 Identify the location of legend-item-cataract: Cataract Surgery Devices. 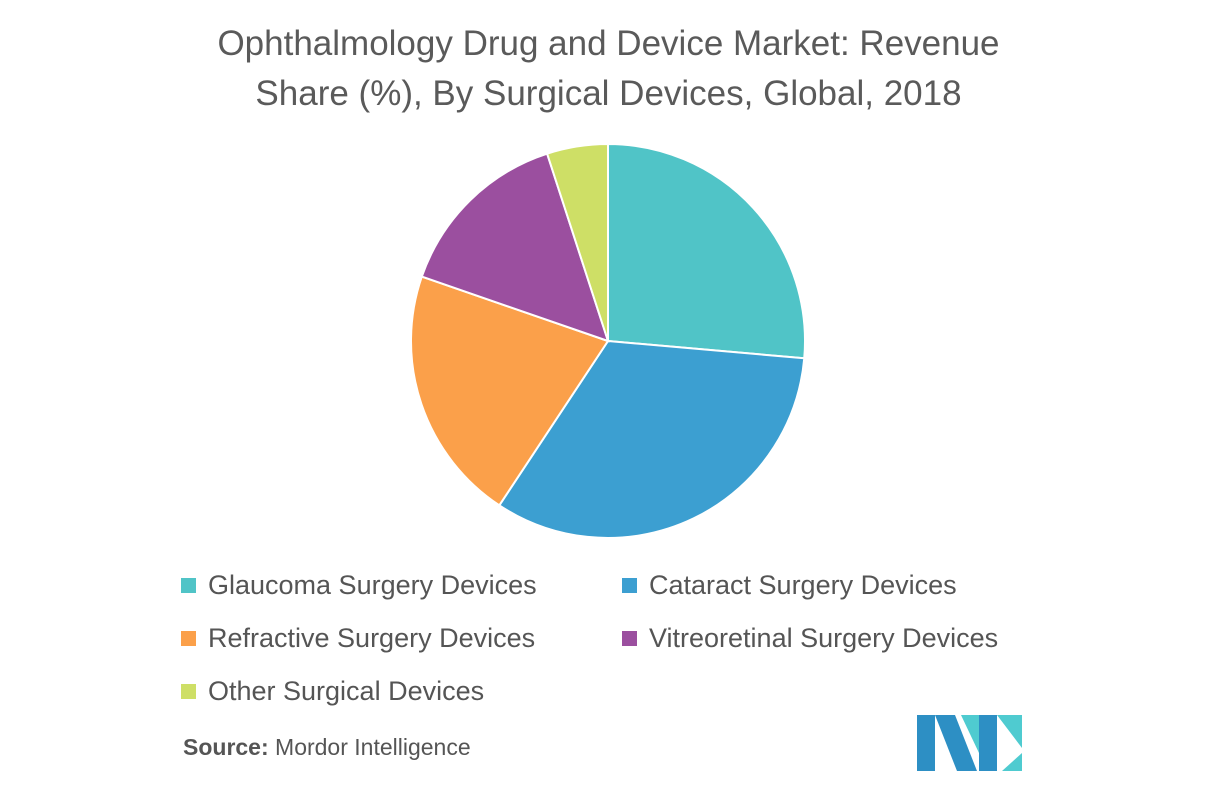
(789, 585).